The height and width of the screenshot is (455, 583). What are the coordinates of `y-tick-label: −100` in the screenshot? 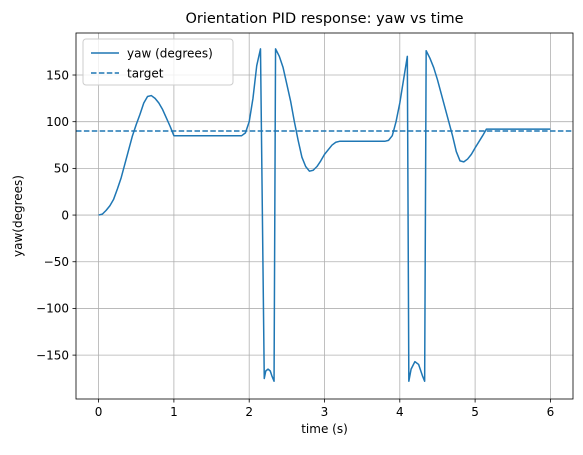 It's located at (52, 309).